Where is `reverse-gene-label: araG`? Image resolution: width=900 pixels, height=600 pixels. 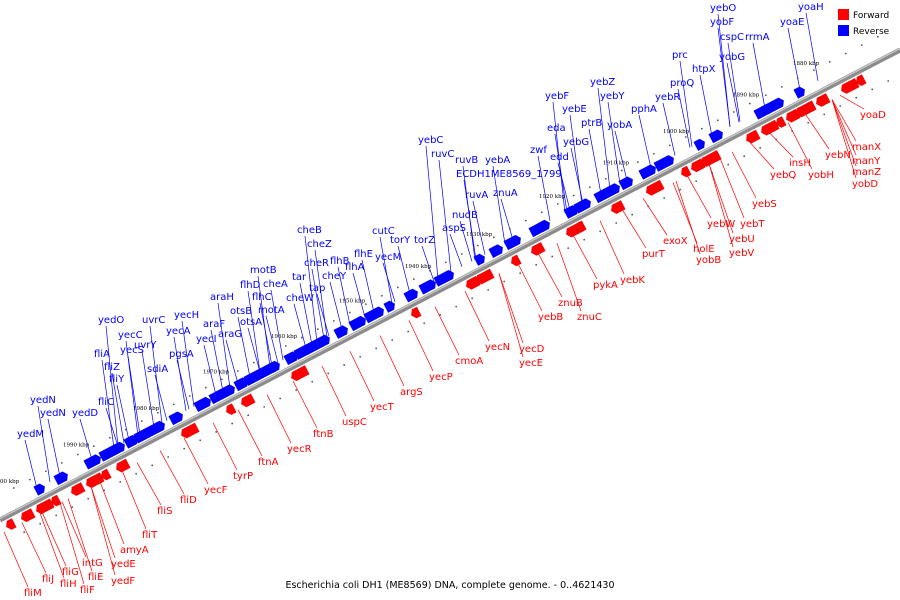
reverse-gene-label: araG is located at coordinates (230, 334).